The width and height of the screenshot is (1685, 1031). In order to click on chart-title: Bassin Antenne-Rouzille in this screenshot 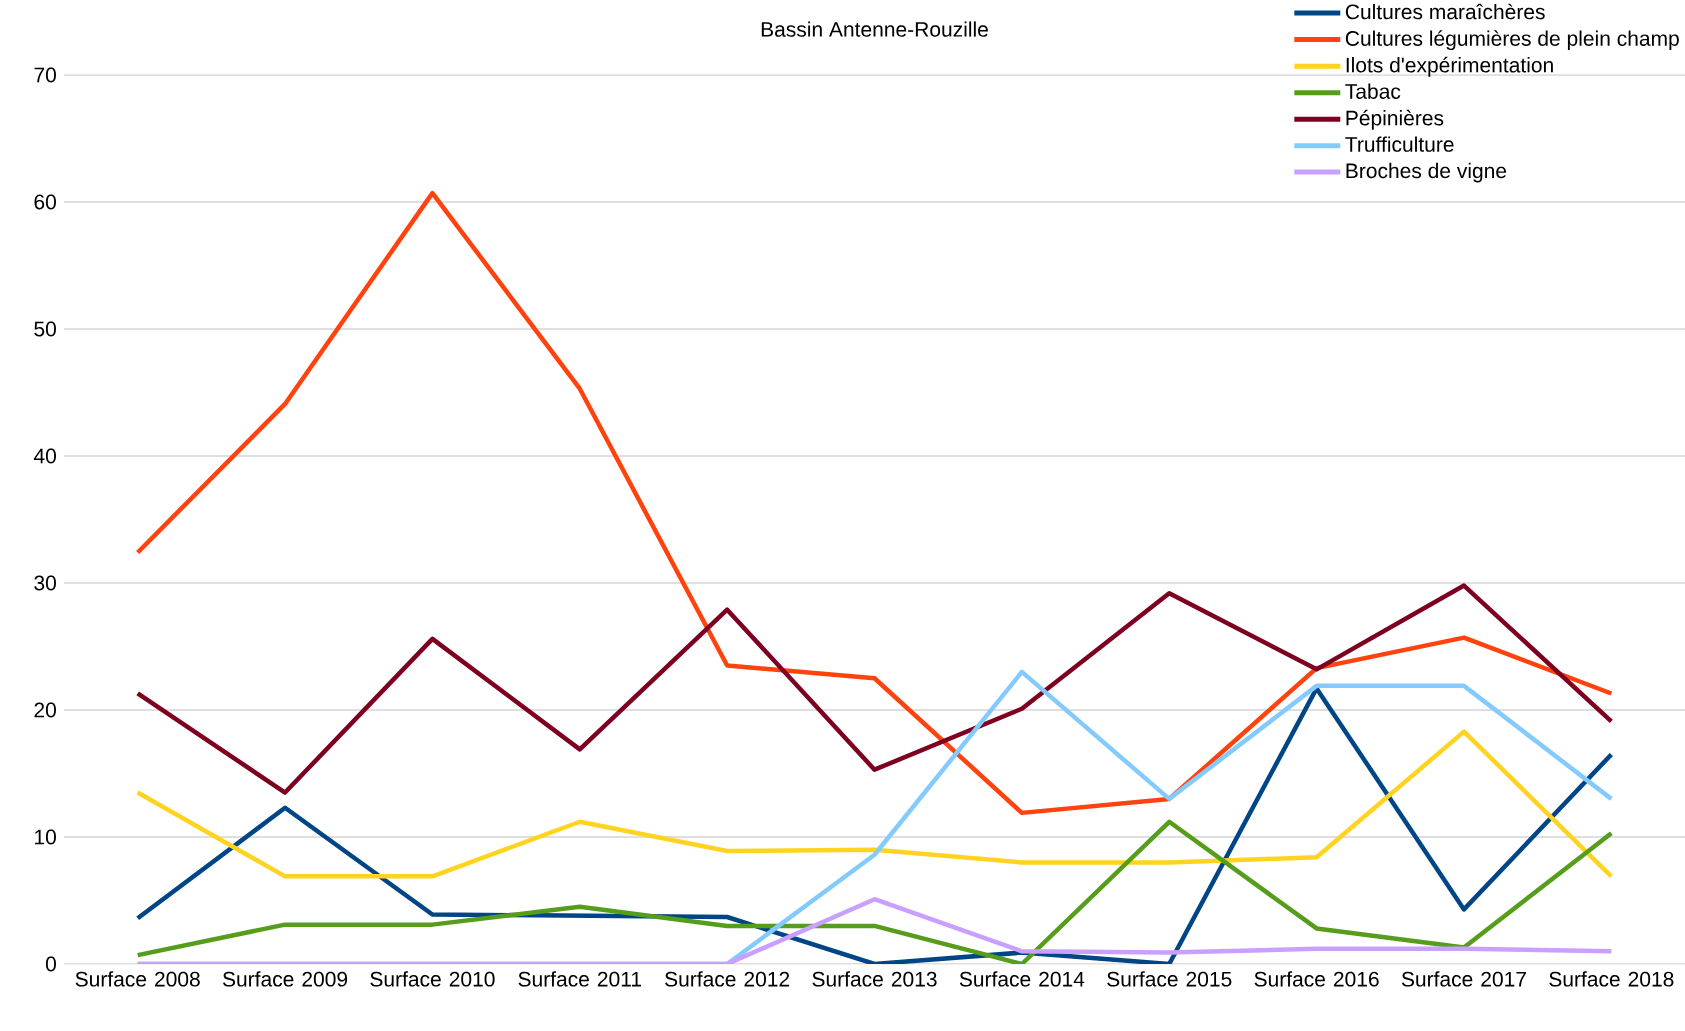, I will do `click(874, 29)`.